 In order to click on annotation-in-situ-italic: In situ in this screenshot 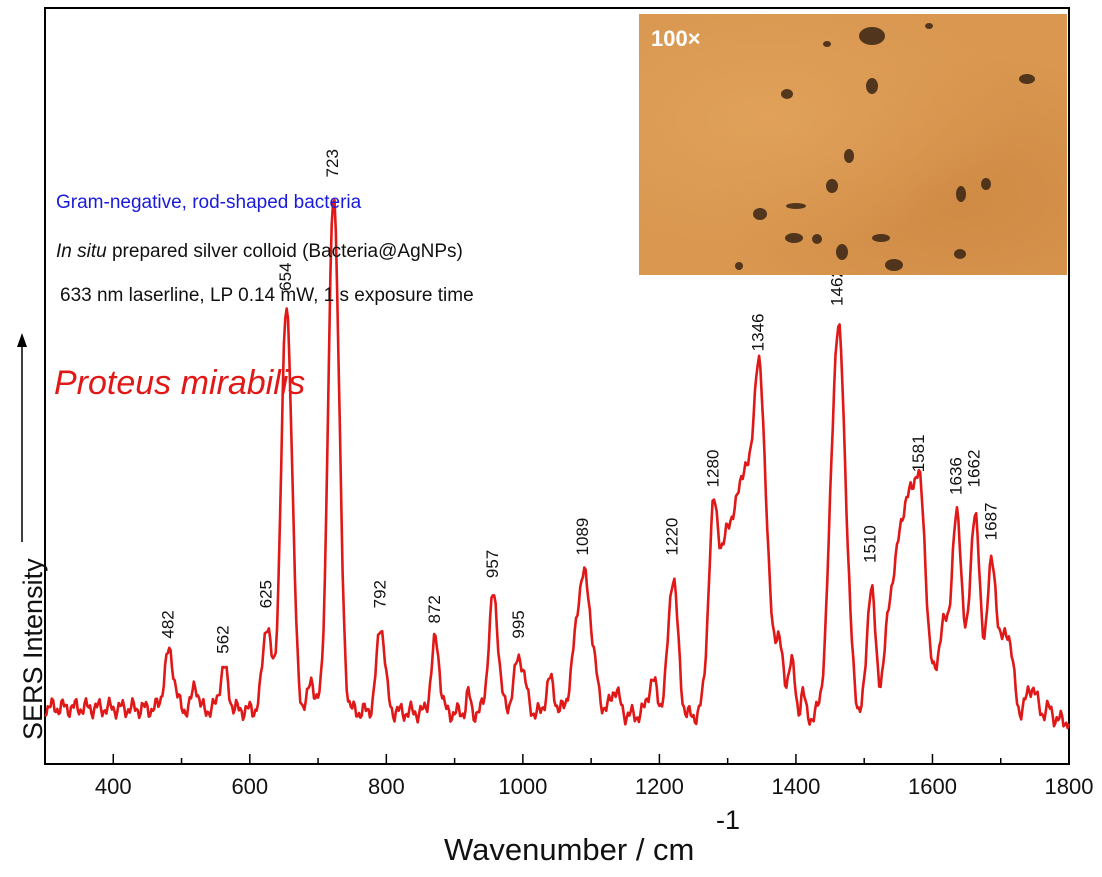, I will do `click(81, 251)`.